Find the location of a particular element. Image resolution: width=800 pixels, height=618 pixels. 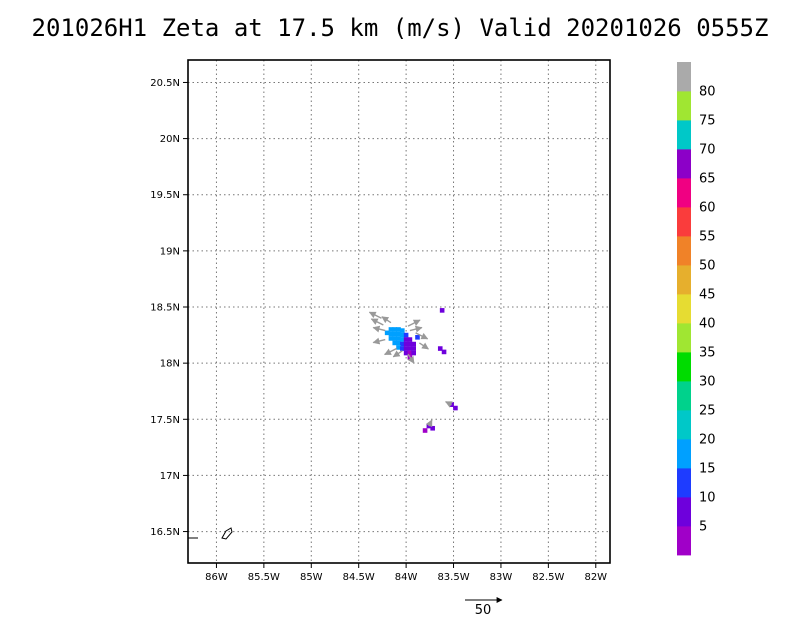

y-tick-label: 19N is located at coordinates (170, 251).